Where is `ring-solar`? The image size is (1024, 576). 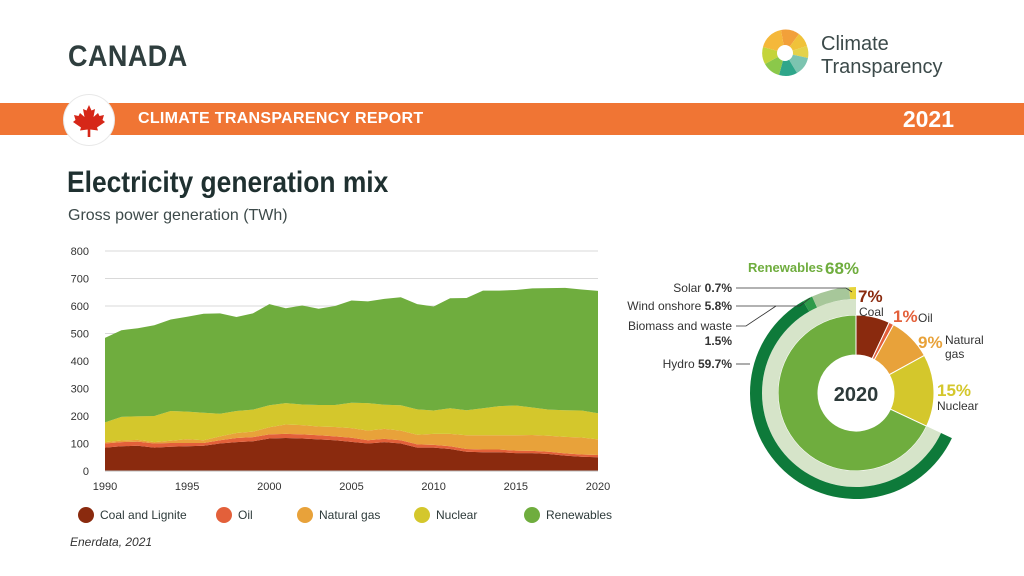
ring-solar is located at coordinates (852, 293).